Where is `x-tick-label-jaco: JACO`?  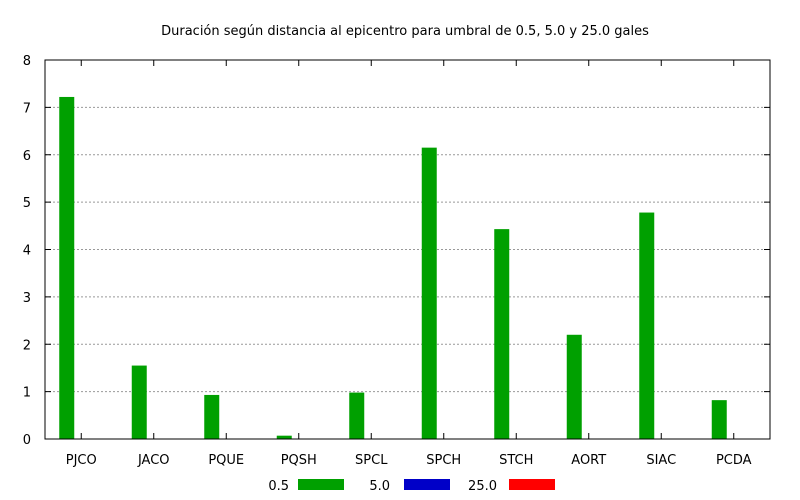
x-tick-label-jaco: JACO is located at coordinates (153, 460).